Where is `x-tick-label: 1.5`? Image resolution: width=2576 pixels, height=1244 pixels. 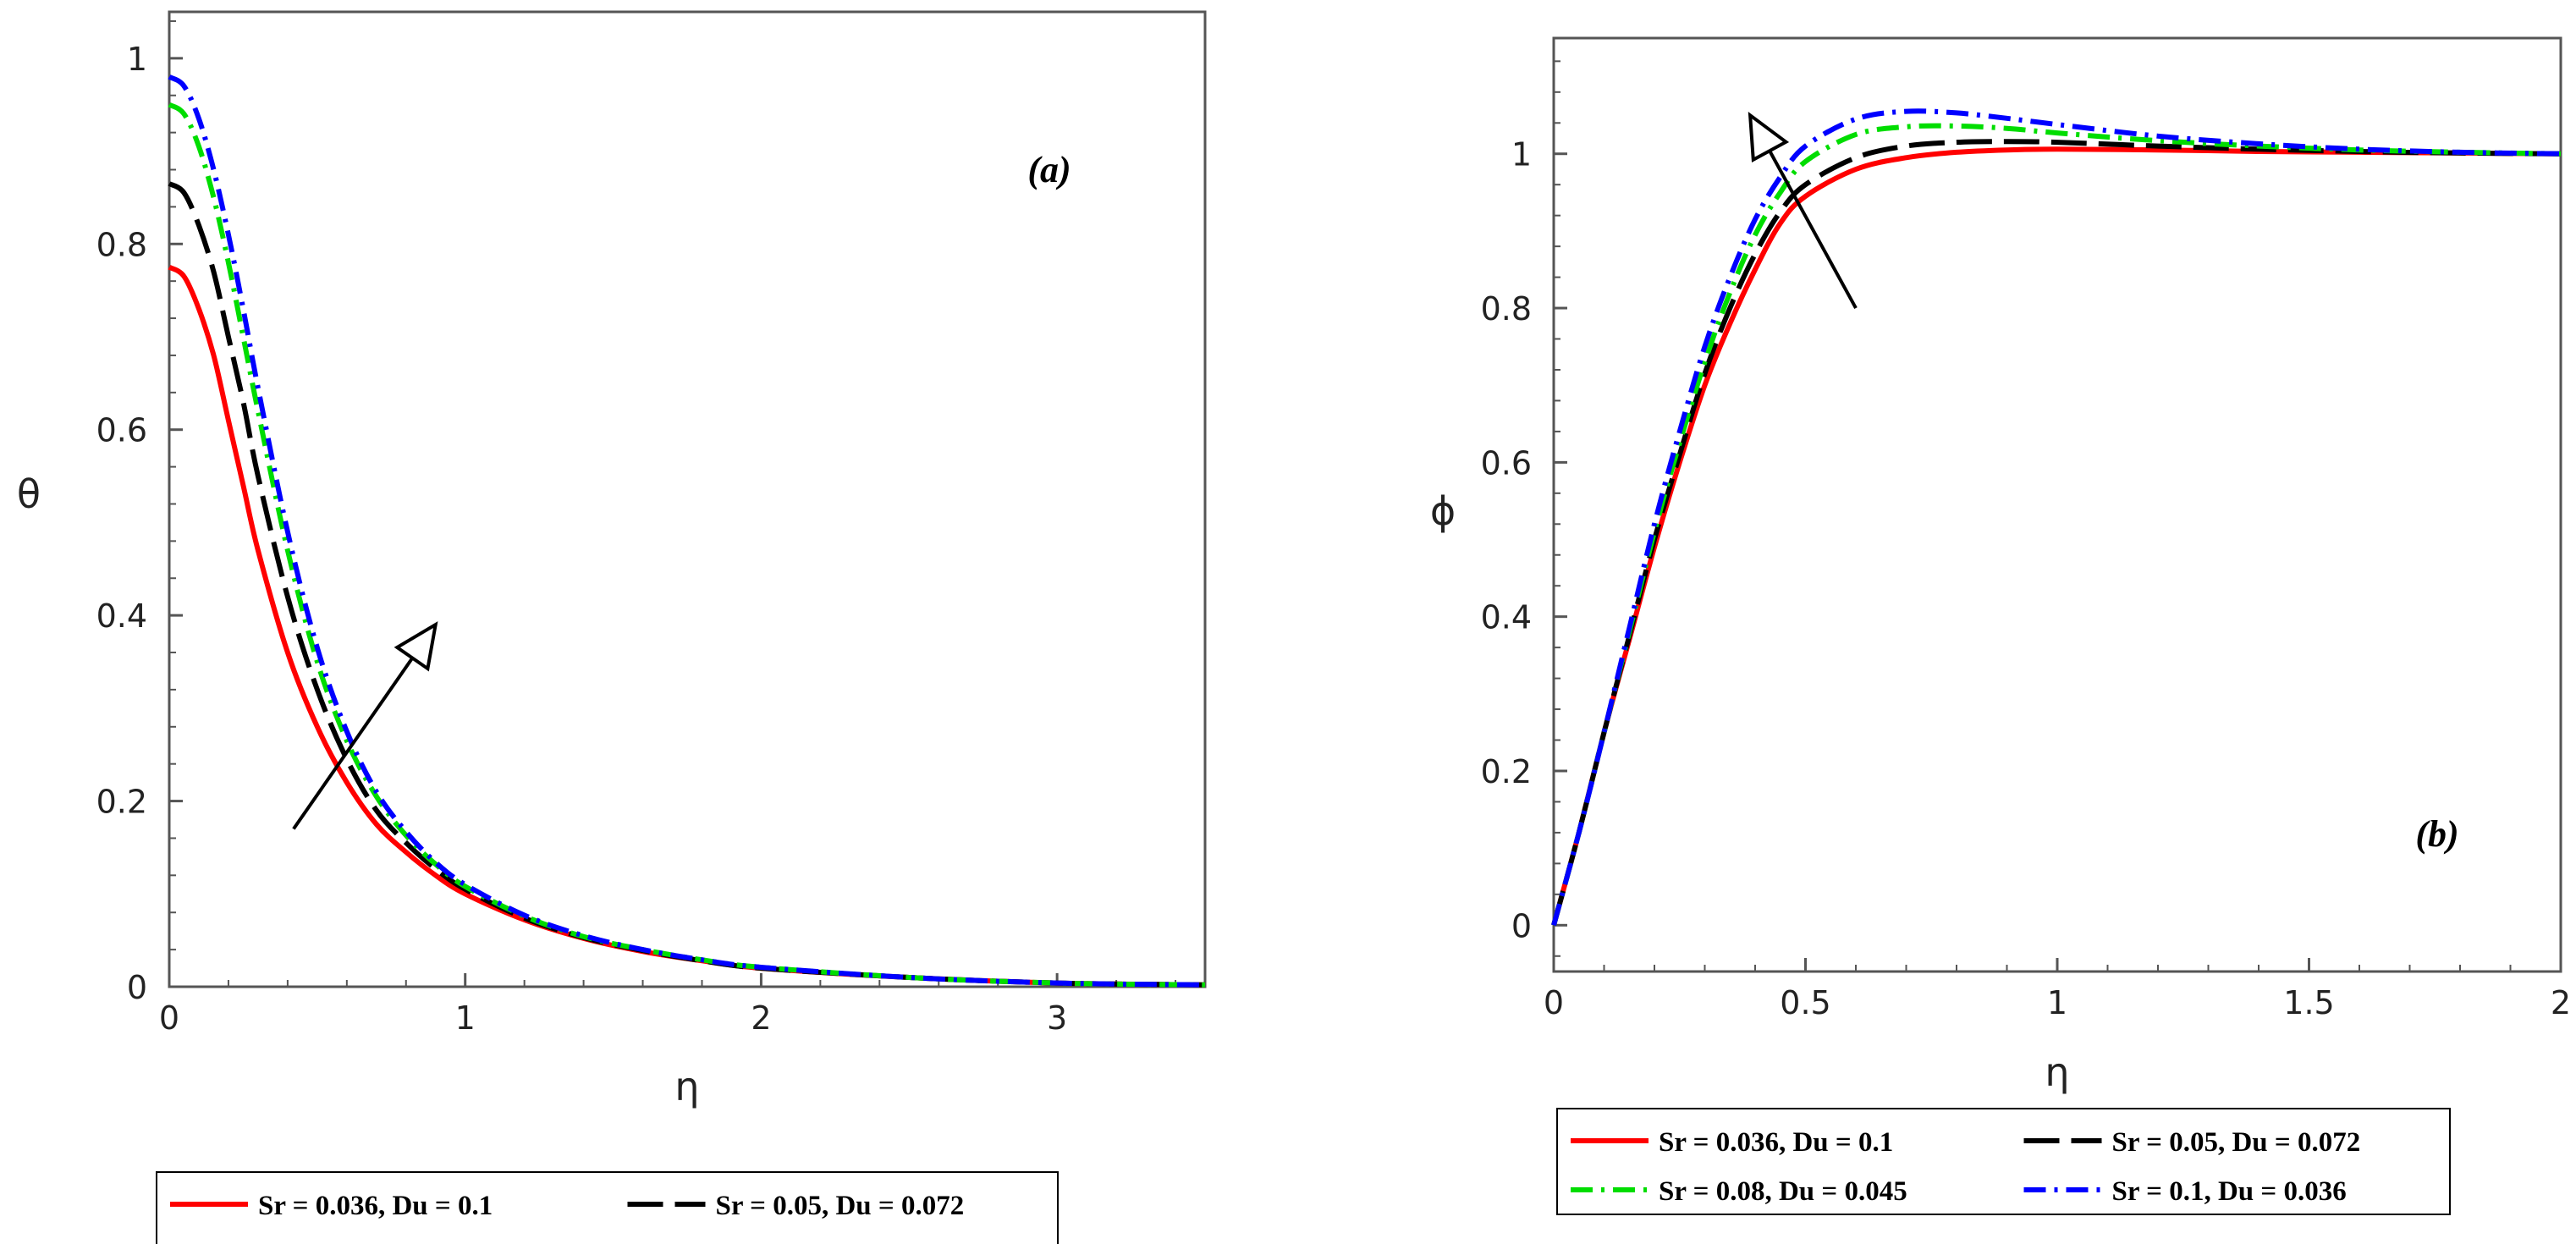 x-tick-label: 1.5 is located at coordinates (2308, 1002).